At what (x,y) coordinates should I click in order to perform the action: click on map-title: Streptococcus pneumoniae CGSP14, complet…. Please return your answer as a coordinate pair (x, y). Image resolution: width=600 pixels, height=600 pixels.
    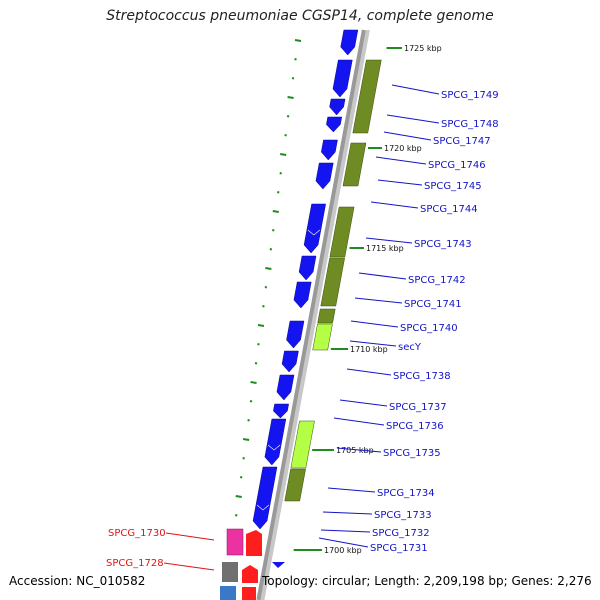
    Looking at the image, I should click on (300, 16).